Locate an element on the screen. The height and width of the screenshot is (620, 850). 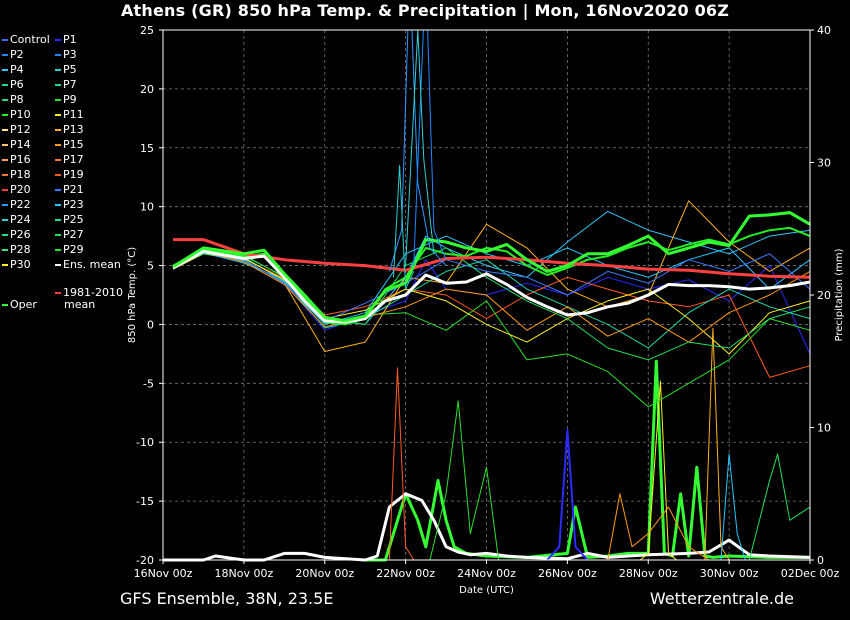
legend-label: 1981-2010 is located at coordinates (93, 292).